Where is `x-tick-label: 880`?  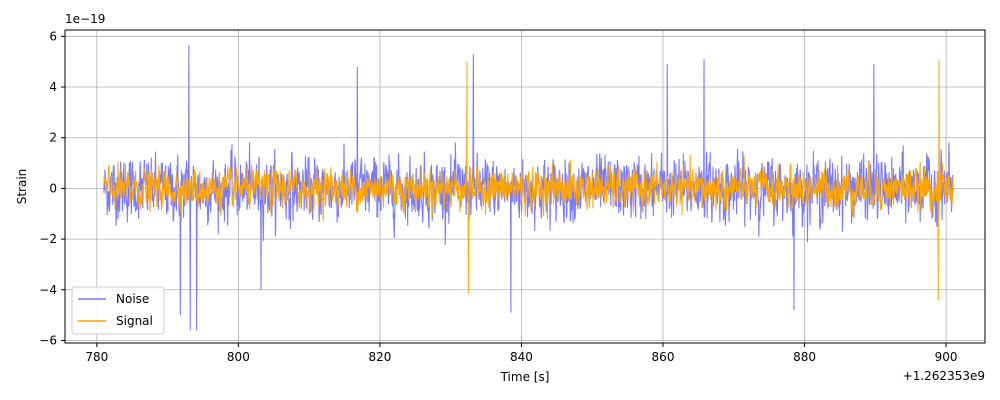 x-tick-label: 880 is located at coordinates (804, 357).